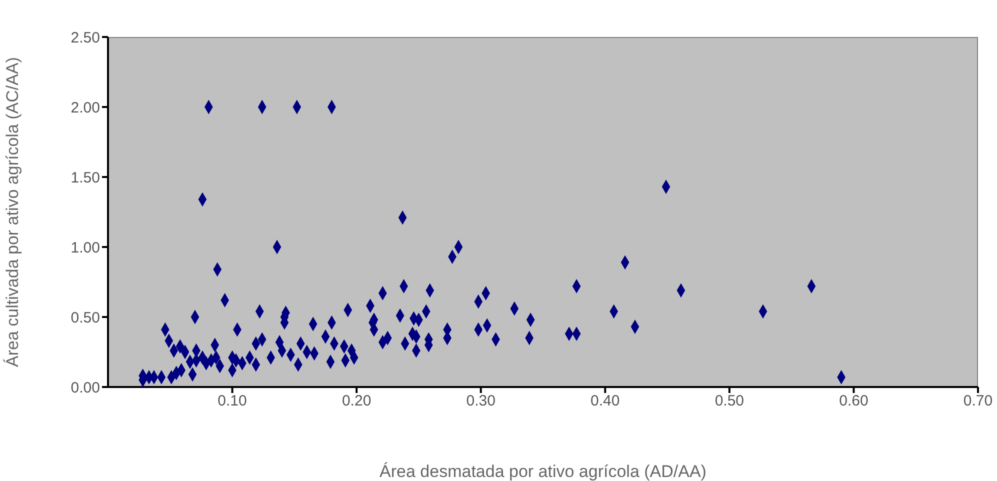  What do you see at coordinates (85, 387) in the screenshot?
I see `y-tick-label: 0.00` at bounding box center [85, 387].